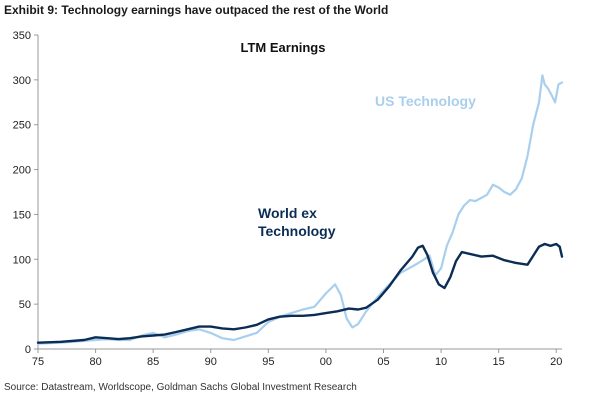  What do you see at coordinates (22, 171) in the screenshot?
I see `y-tick-label: 200` at bounding box center [22, 171].